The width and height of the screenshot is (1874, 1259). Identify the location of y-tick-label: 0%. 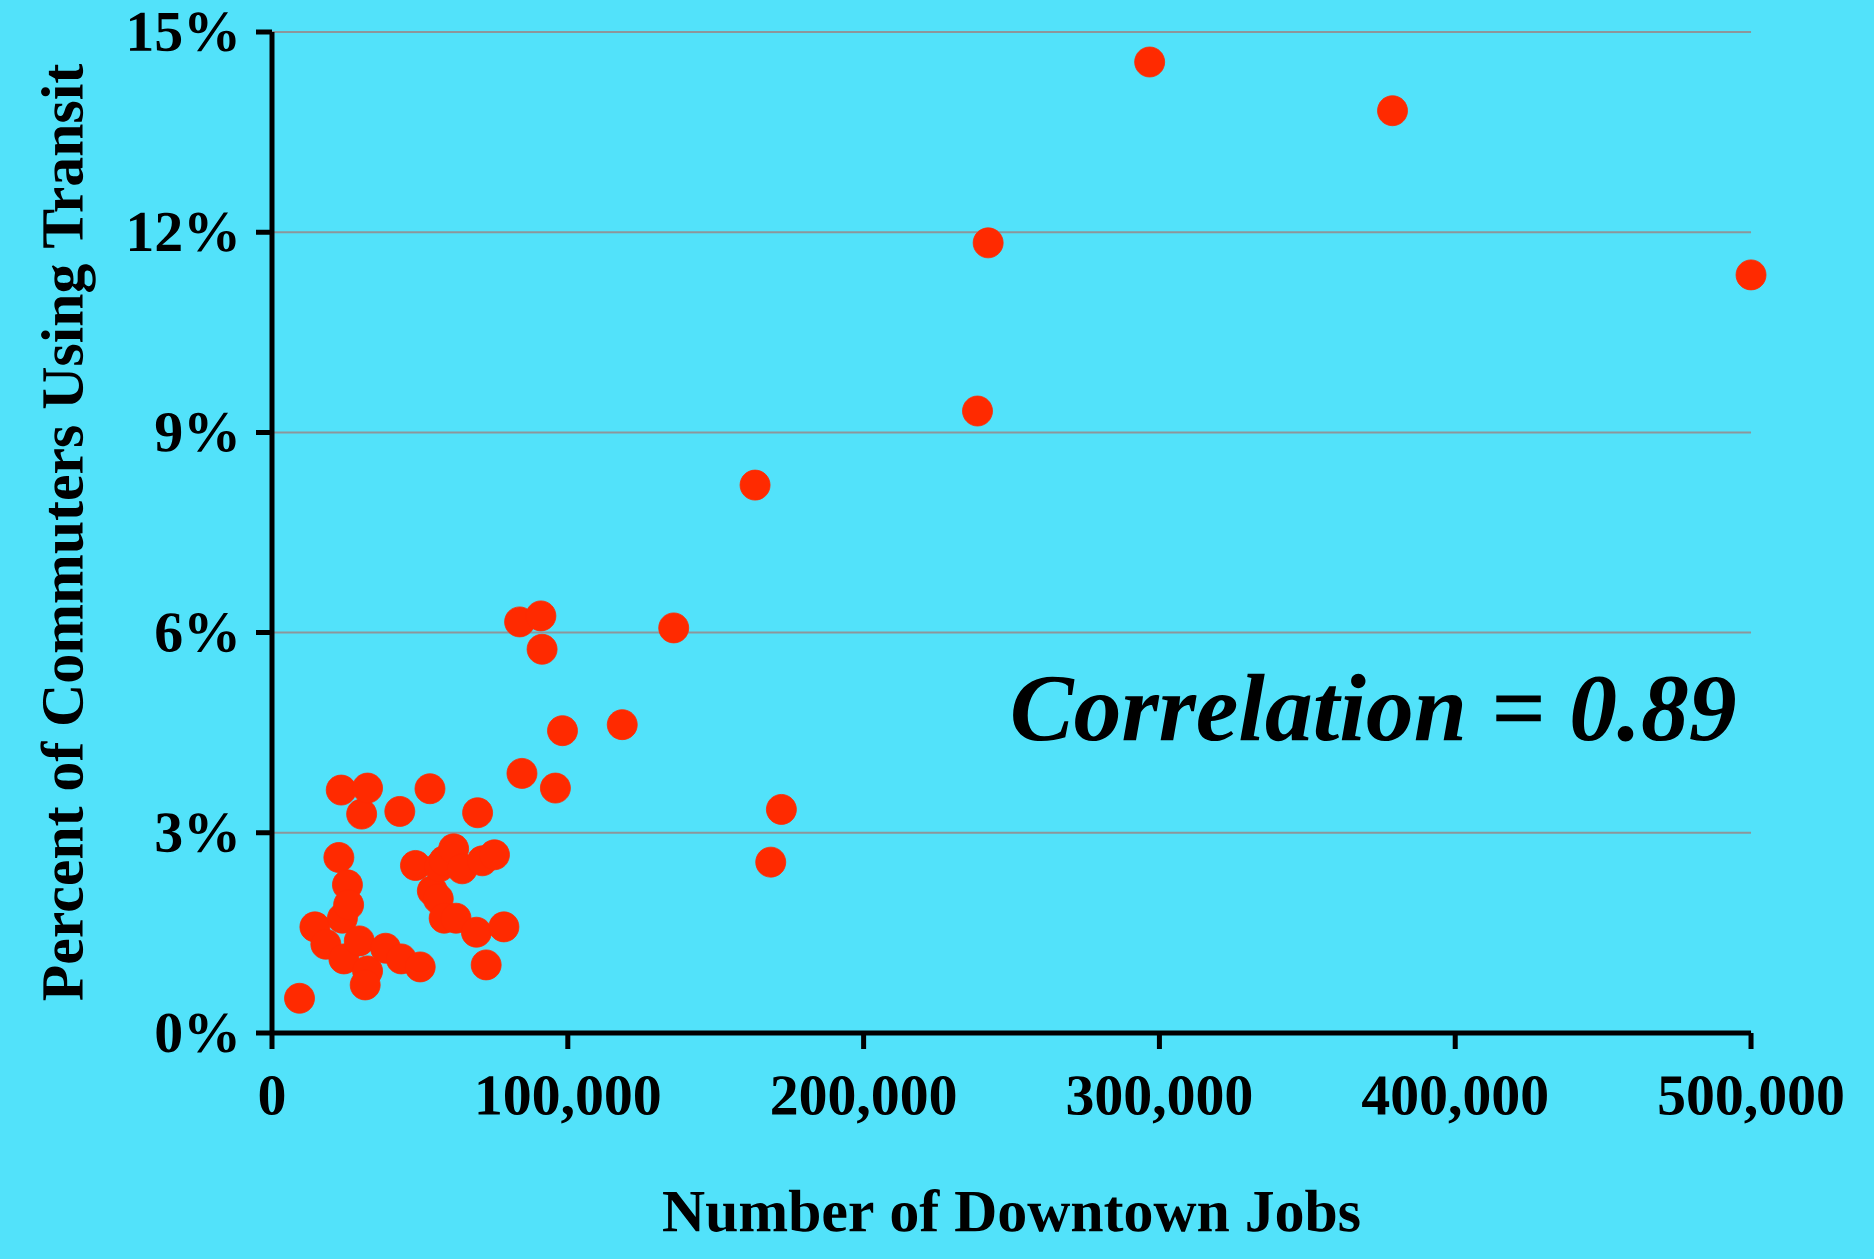
(196, 1033).